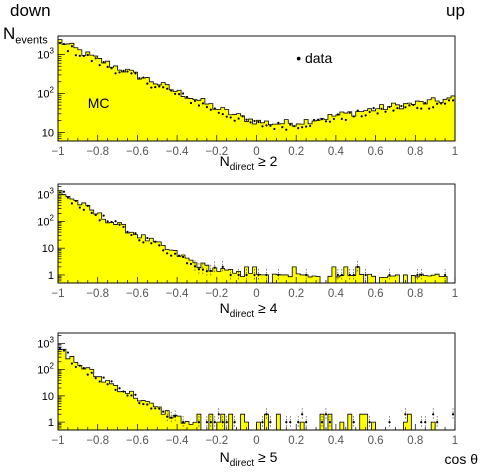 The width and height of the screenshot is (485, 476). I want to click on y-tick-label: 10³, so click(45, 342).